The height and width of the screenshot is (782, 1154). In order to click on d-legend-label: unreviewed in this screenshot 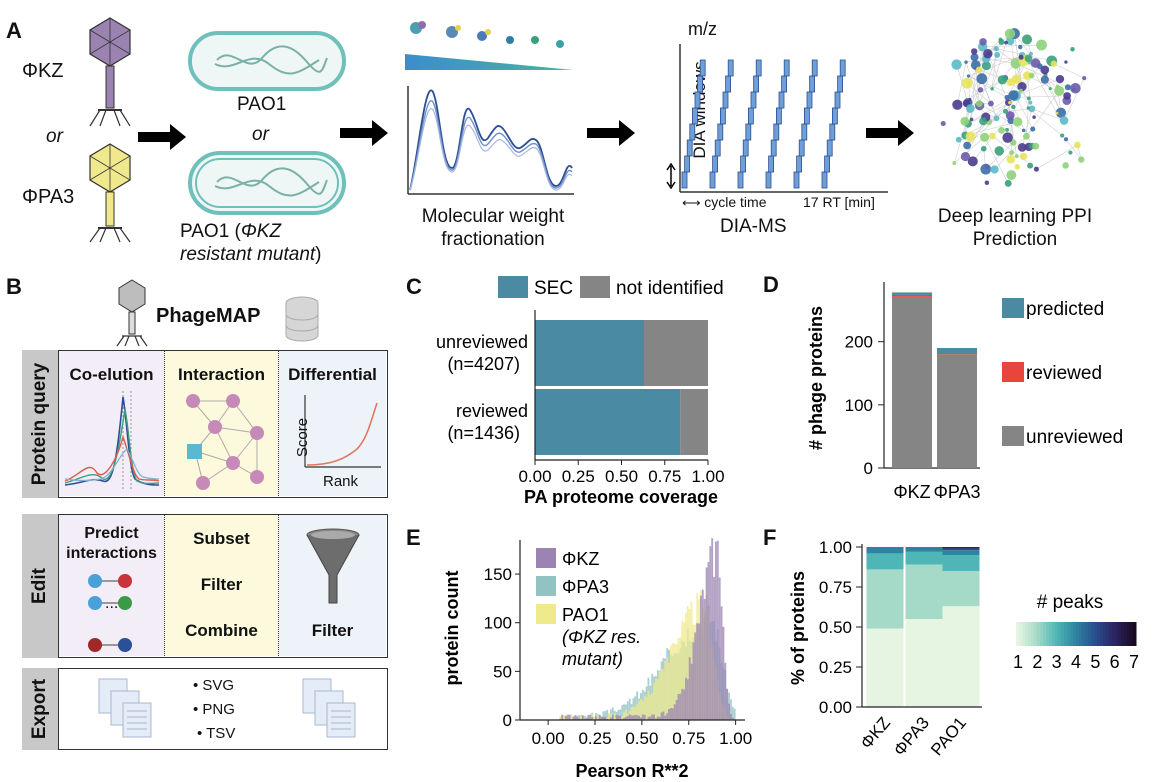, I will do `click(1074, 437)`.